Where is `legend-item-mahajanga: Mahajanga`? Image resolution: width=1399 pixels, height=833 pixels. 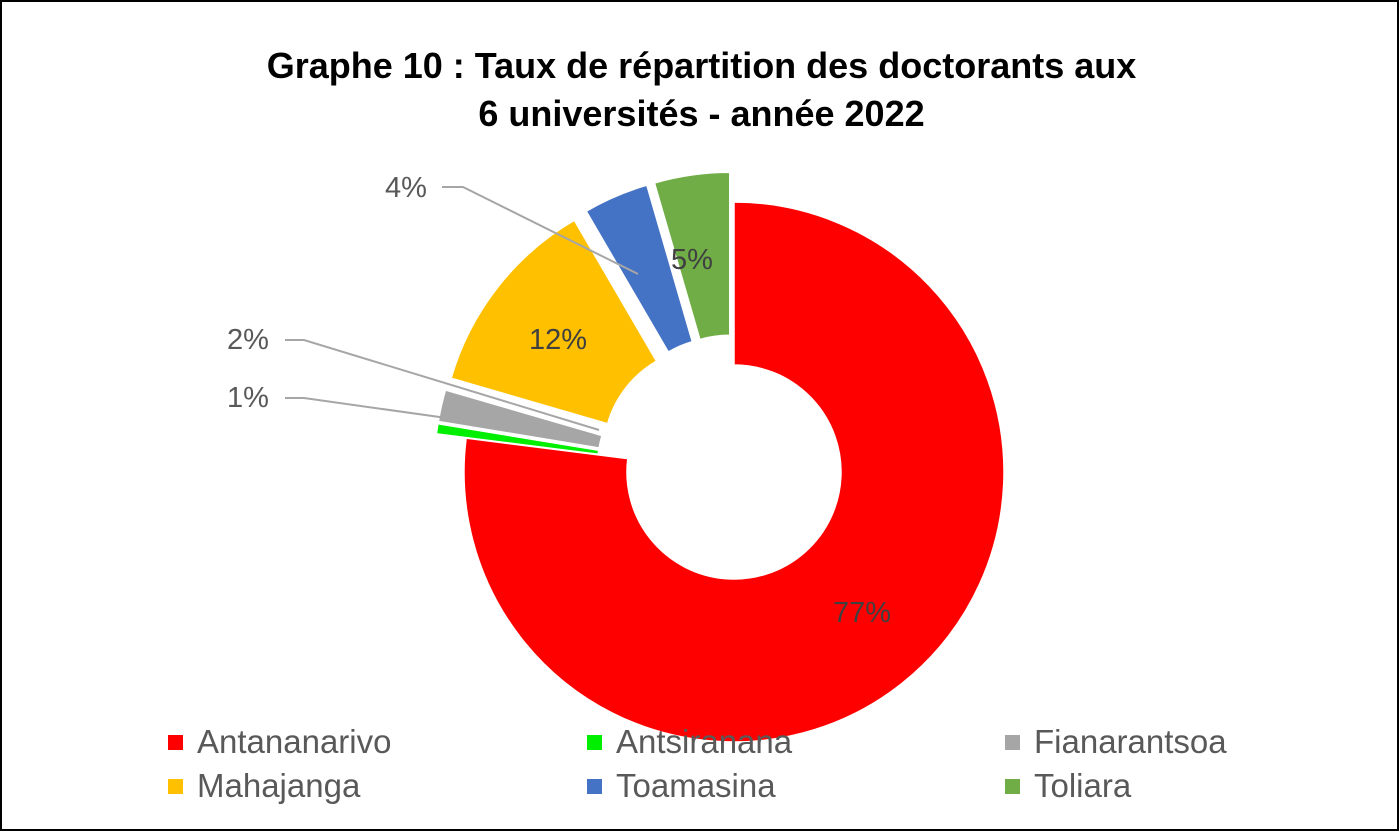
legend-item-mahajanga: Mahajanga is located at coordinates (264, 786).